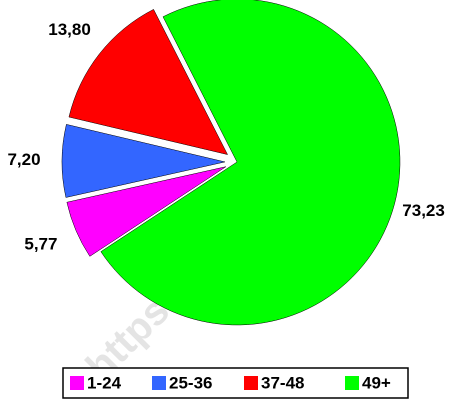  Describe the element at coordinates (40, 244) in the screenshot. I see `data-label: 5,77` at that location.